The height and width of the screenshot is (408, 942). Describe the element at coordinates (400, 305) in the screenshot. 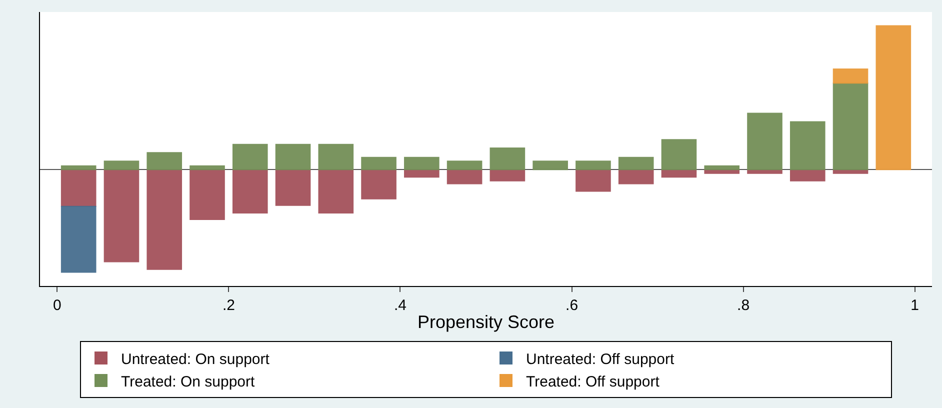

I see `x-tick-label: .4` at that location.